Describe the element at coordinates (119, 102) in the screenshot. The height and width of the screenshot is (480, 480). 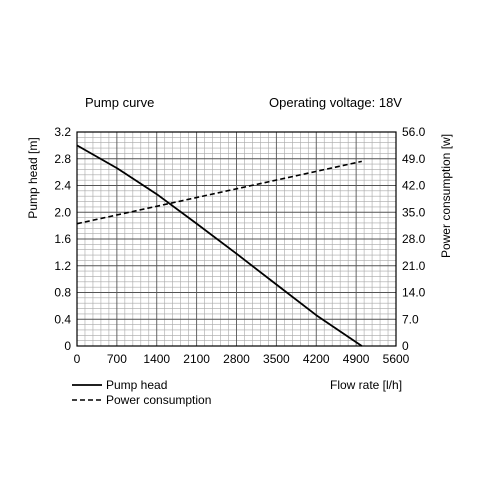
I see `chart-title: Pump curve` at that location.